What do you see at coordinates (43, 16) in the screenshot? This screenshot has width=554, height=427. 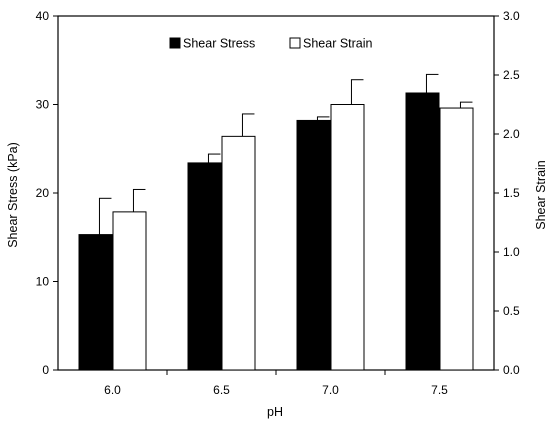 I see `y-left-tick-label: 40` at bounding box center [43, 16].